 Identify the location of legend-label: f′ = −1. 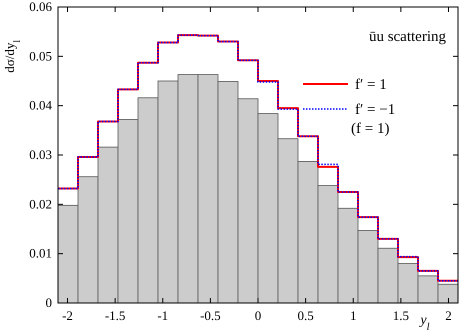
(375, 110).